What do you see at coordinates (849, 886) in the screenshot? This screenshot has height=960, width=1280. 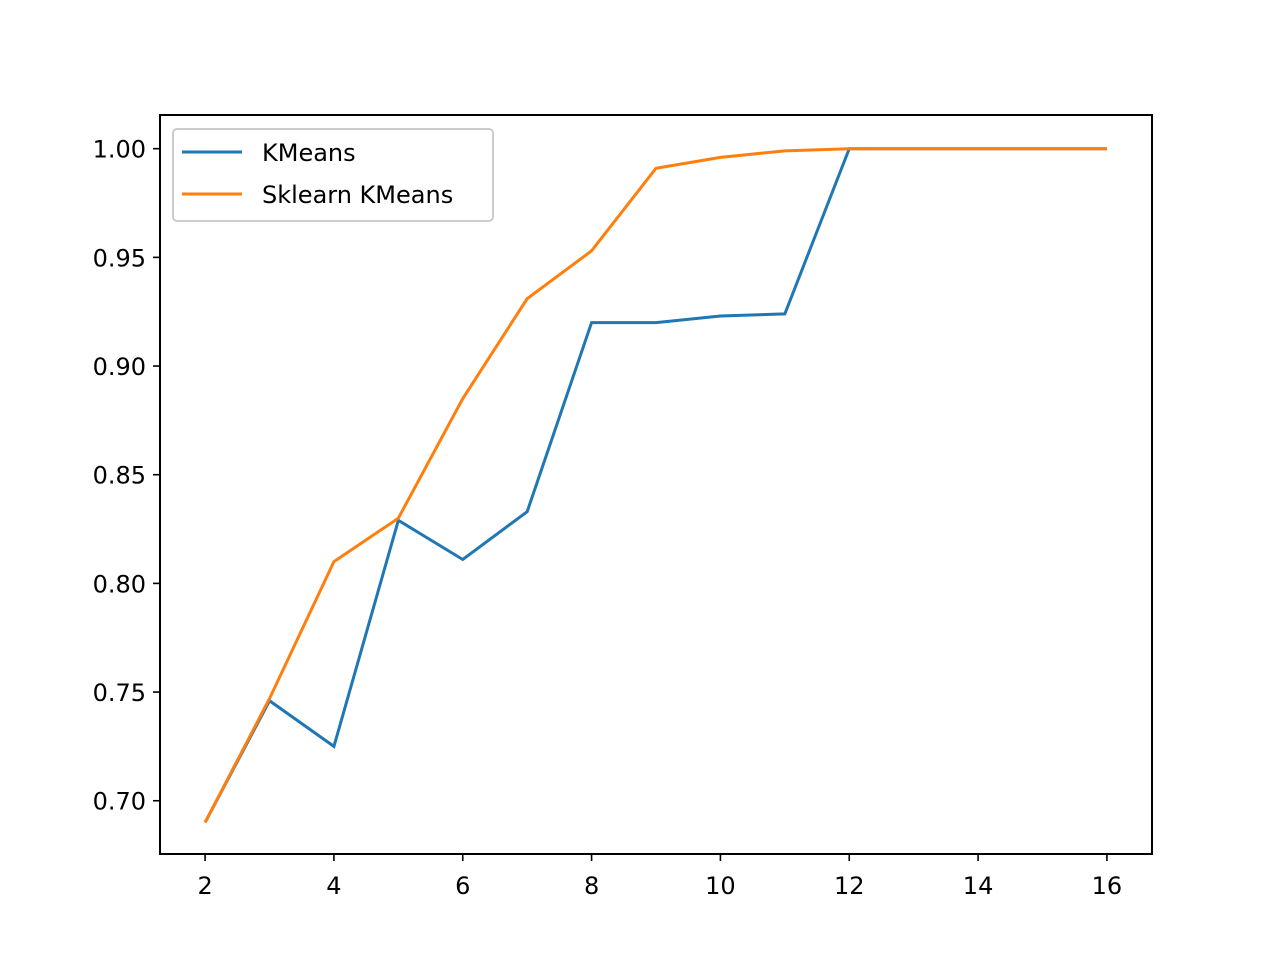 I see `x-tick-label: 12` at bounding box center [849, 886].